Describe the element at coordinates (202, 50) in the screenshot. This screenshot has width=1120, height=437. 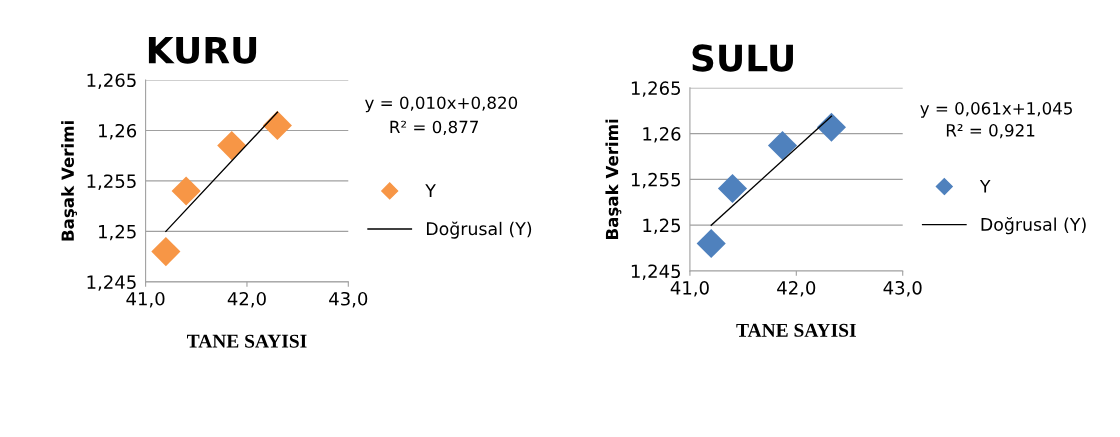
I see `chart-title: KURU` at that location.